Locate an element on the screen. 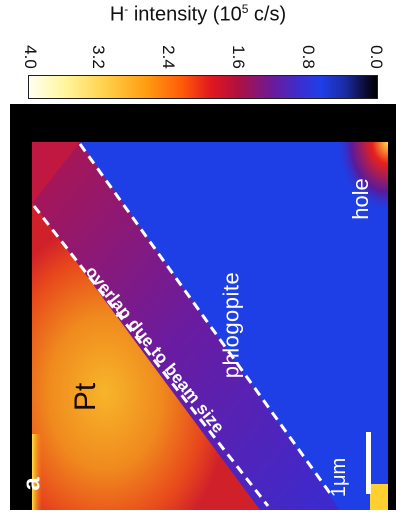  scale-bar-label: 1μm is located at coordinates (339, 477).